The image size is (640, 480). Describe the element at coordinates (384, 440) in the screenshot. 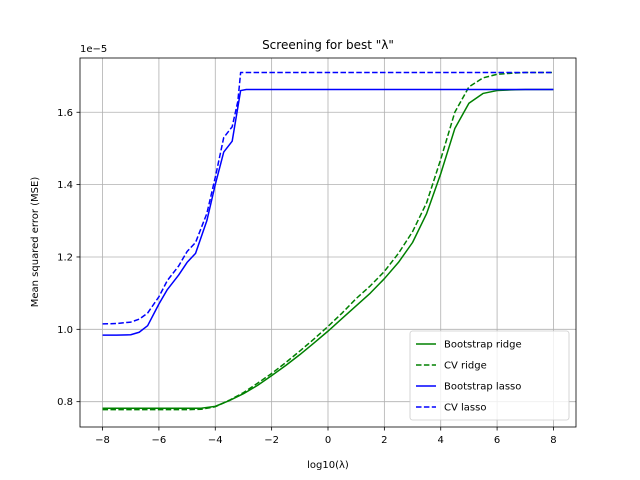

I see `x-tick-label: 2` at that location.